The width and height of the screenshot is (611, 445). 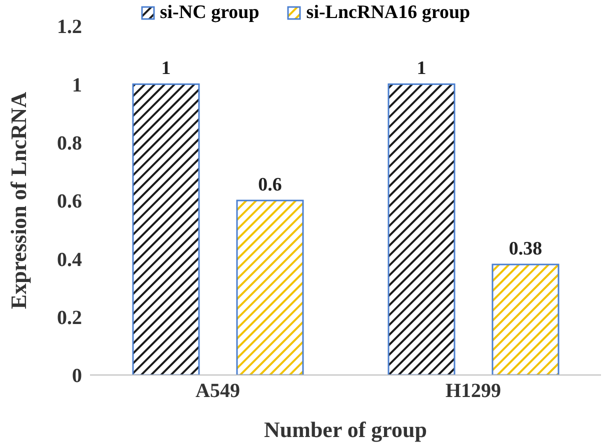 I want to click on y-tick-label: 0.8, so click(x=69, y=143).